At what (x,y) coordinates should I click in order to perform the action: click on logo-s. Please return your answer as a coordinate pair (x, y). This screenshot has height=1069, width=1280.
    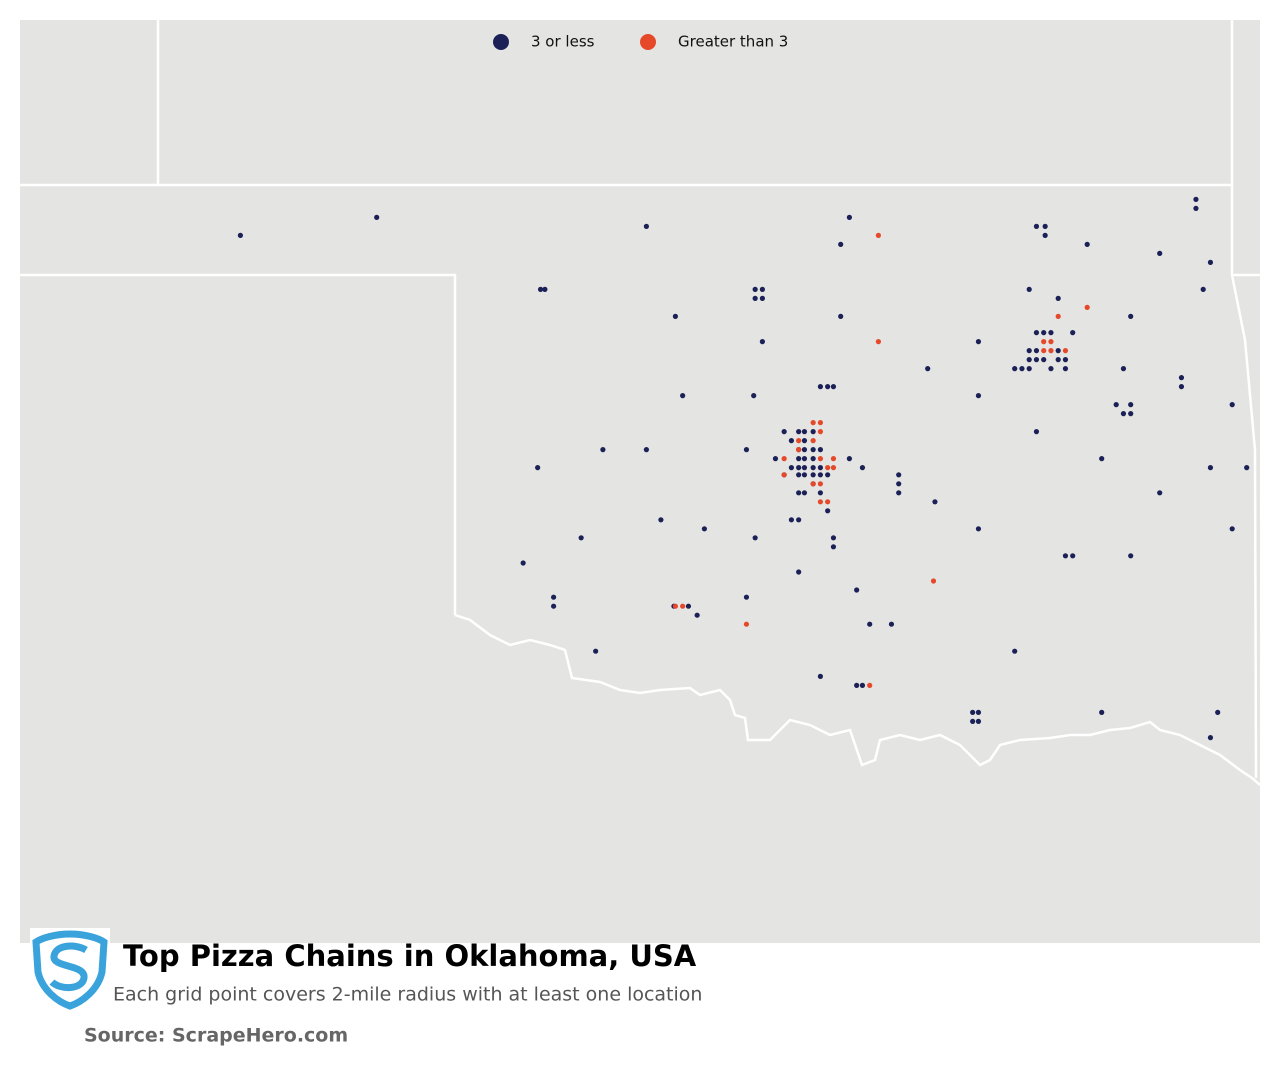
    Looking at the image, I should click on (68, 966).